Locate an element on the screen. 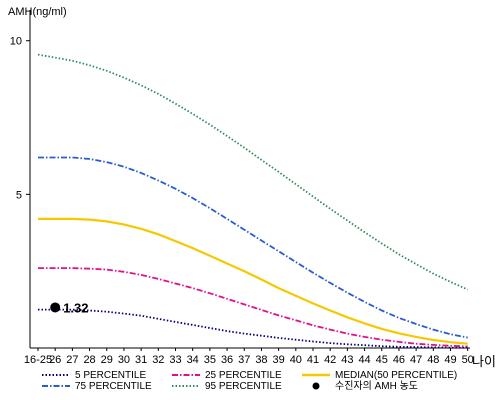 The width and height of the screenshot is (500, 400). x-tick-label: 38 is located at coordinates (261, 360).